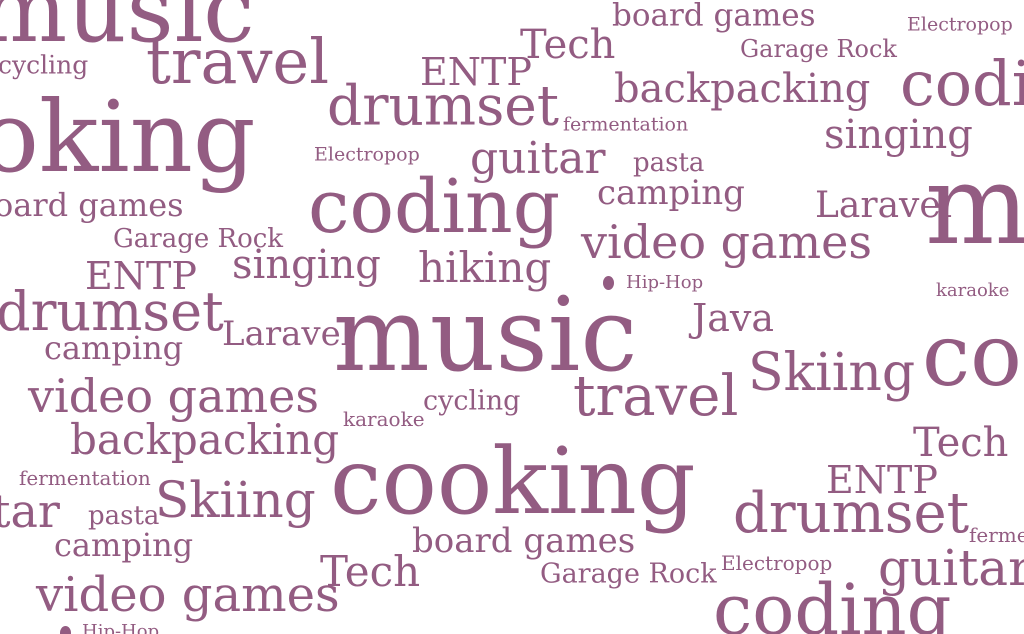  Describe the element at coordinates (974, 205) in the screenshot. I see `word-music: m` at that location.